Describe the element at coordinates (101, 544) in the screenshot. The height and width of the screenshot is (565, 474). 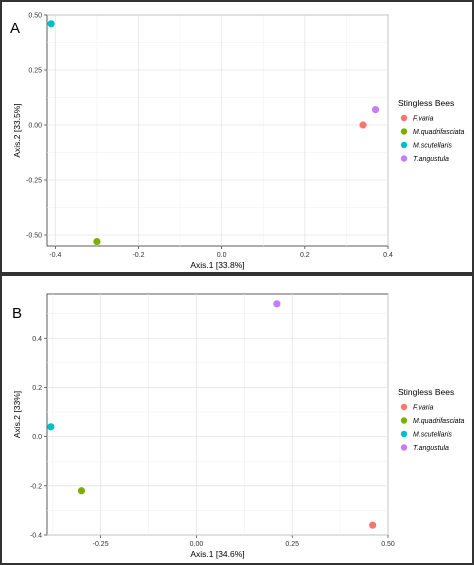
I see `x-tick-label: -0.25` at that location.